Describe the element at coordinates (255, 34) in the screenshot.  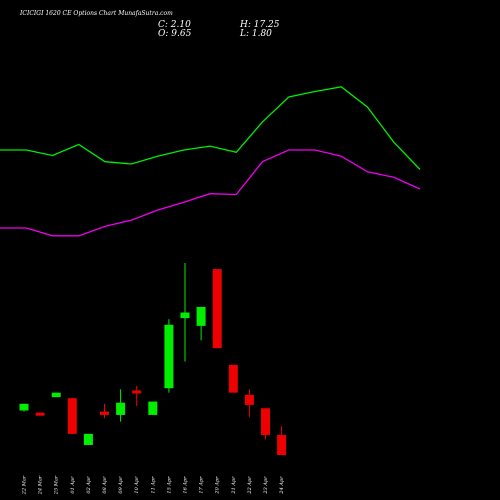
I see `low-label: L: 1.80` at that location.